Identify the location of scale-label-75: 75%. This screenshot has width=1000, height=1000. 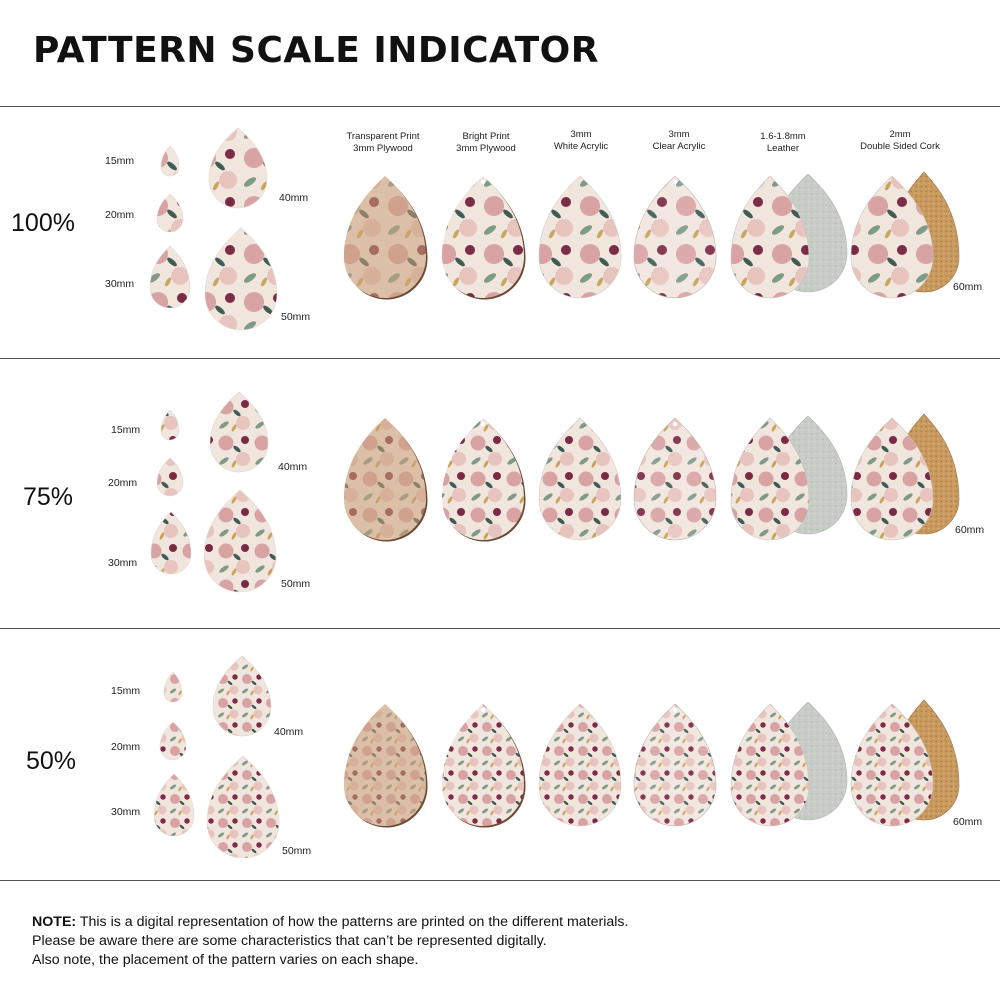
(48, 497).